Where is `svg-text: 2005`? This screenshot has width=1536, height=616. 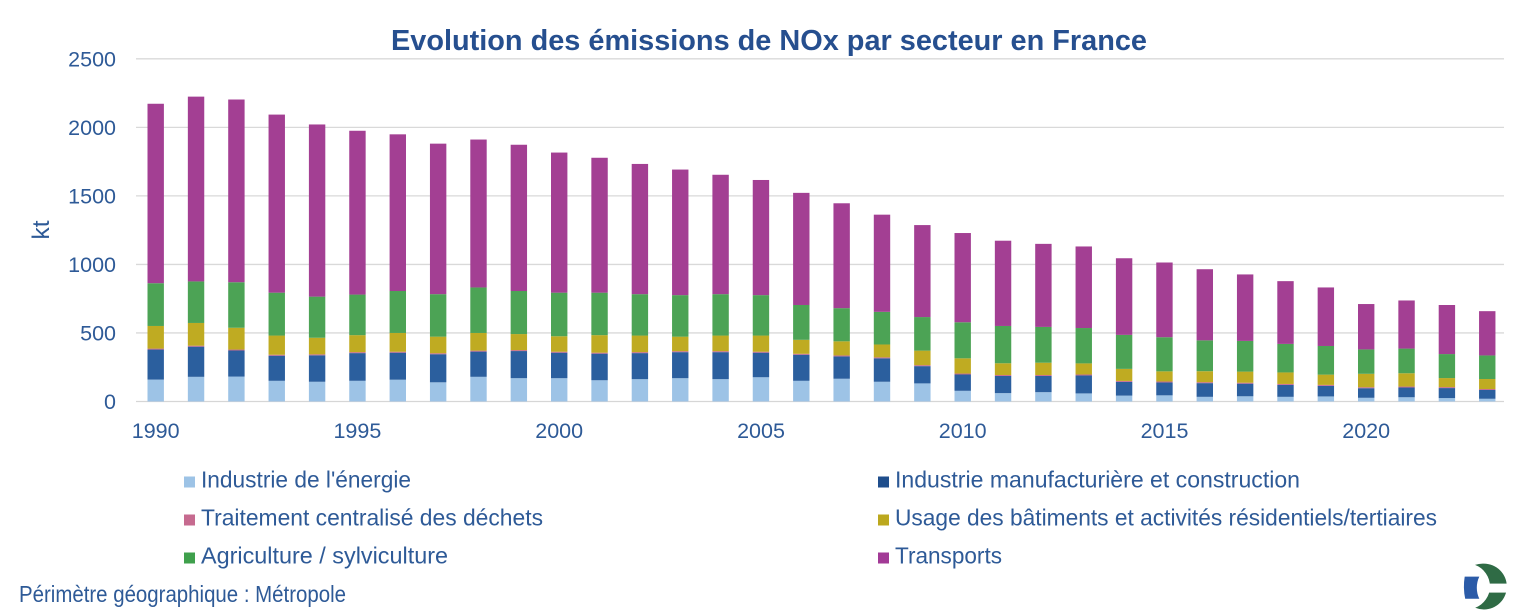
svg-text: 2005 is located at coordinates (761, 431).